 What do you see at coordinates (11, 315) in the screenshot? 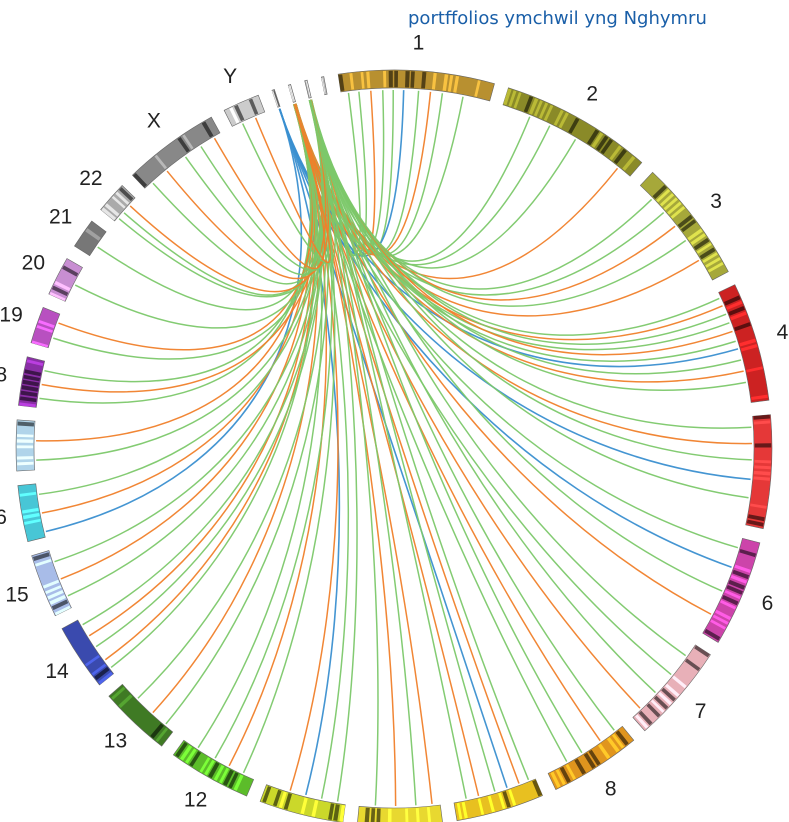
I see `chromosome-label-19: 19` at bounding box center [11, 315].